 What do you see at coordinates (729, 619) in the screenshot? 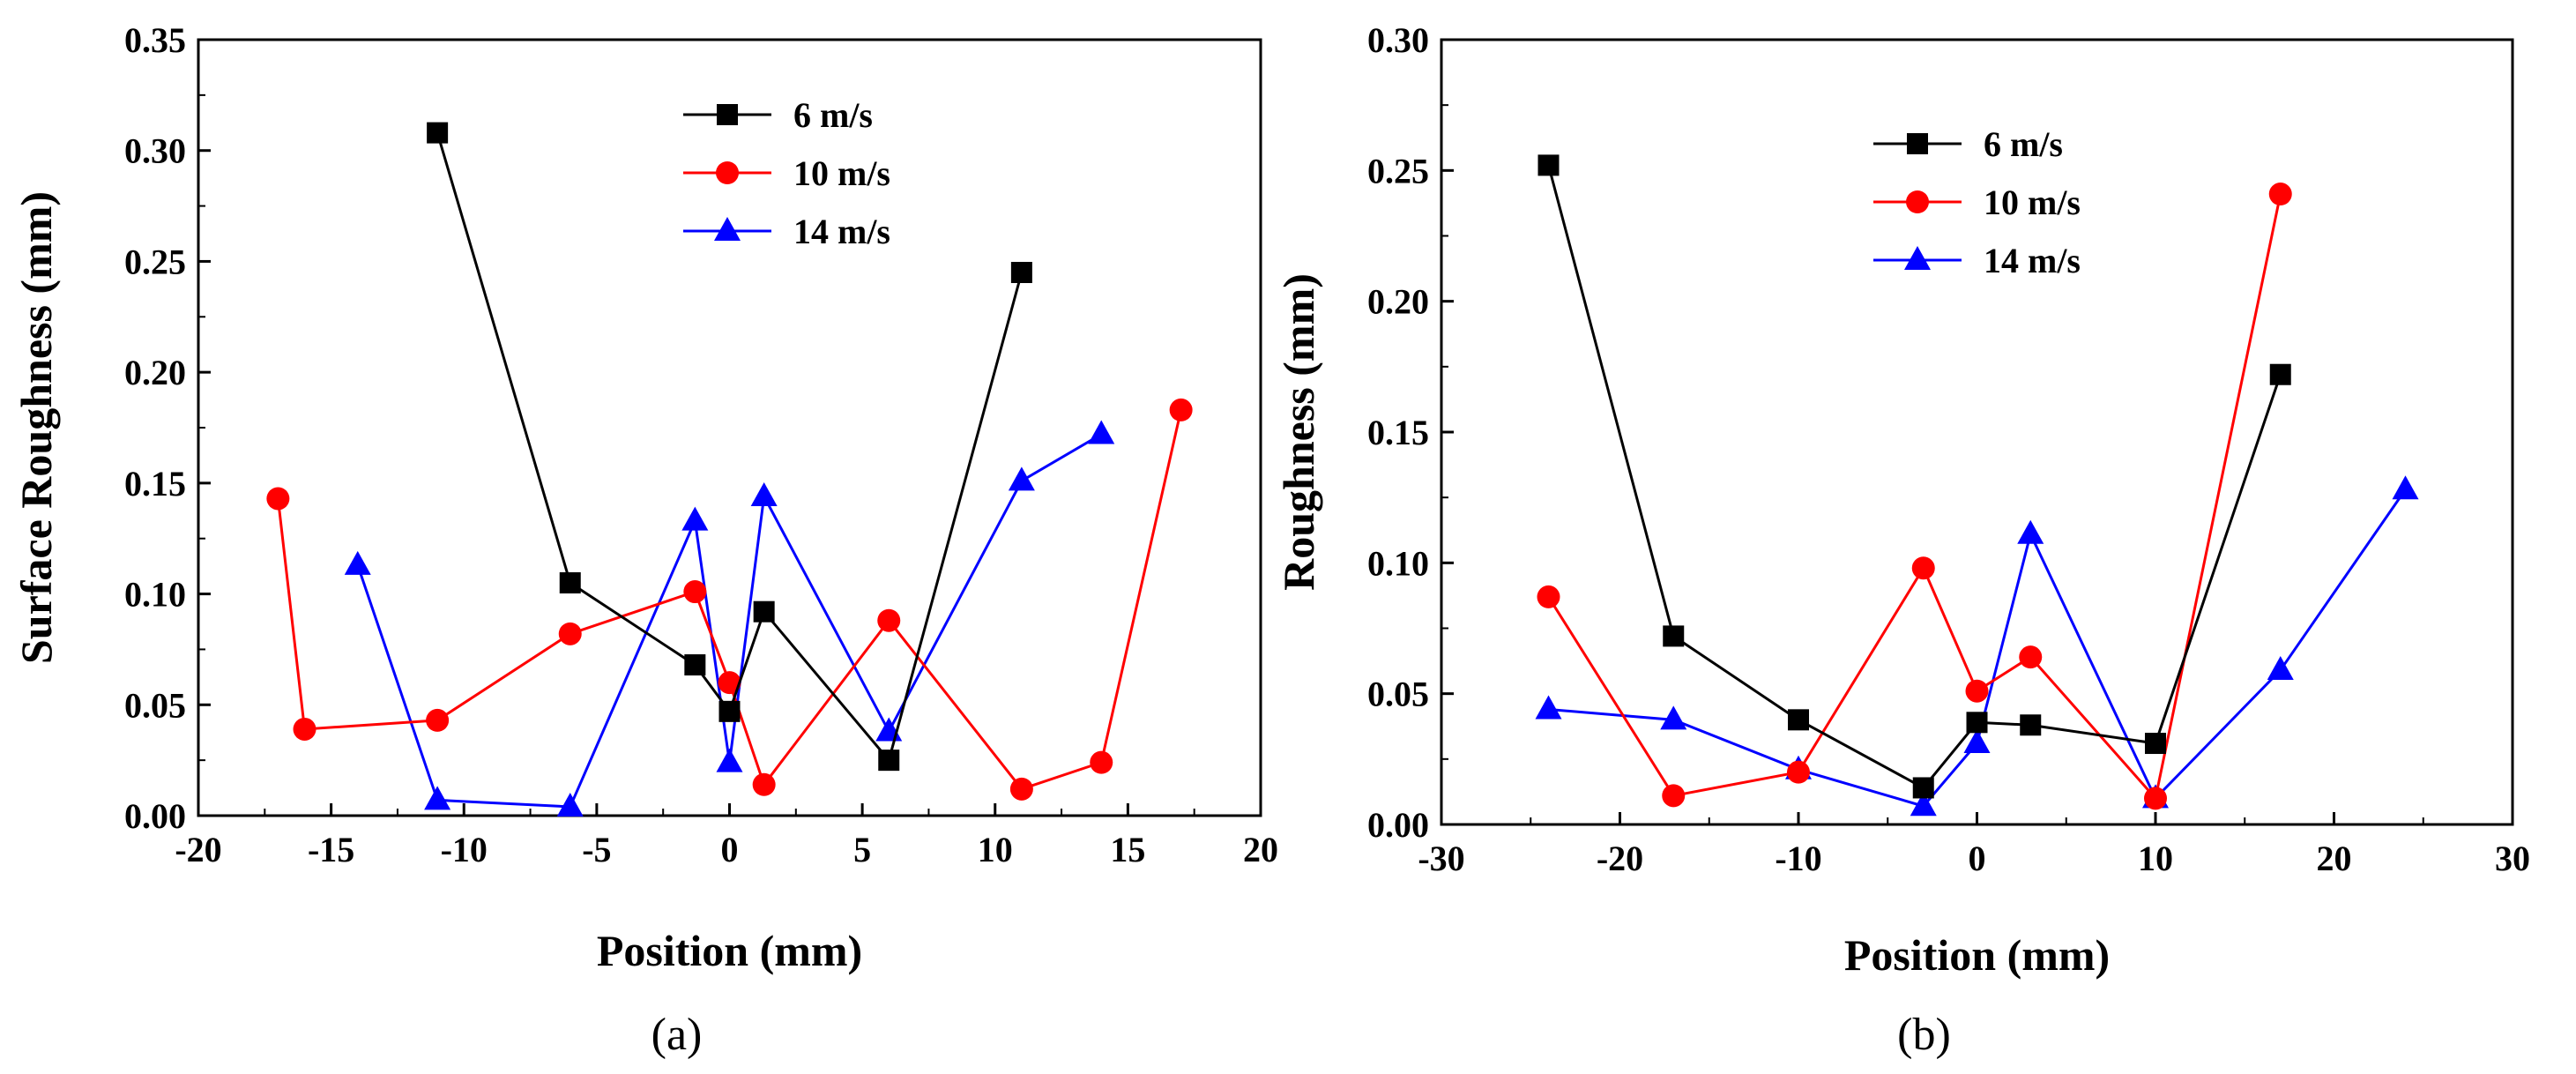
I see `series-14-m-s-a` at bounding box center [729, 619].